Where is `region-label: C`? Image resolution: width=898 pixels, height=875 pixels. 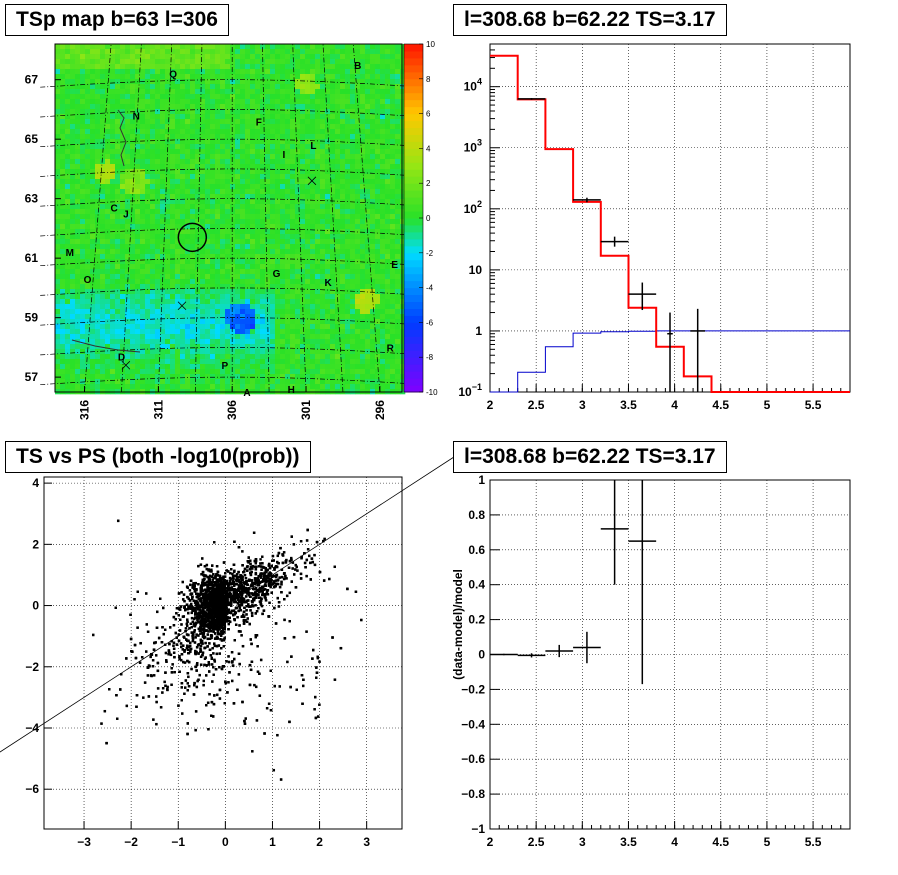 region-label: C is located at coordinates (113, 209).